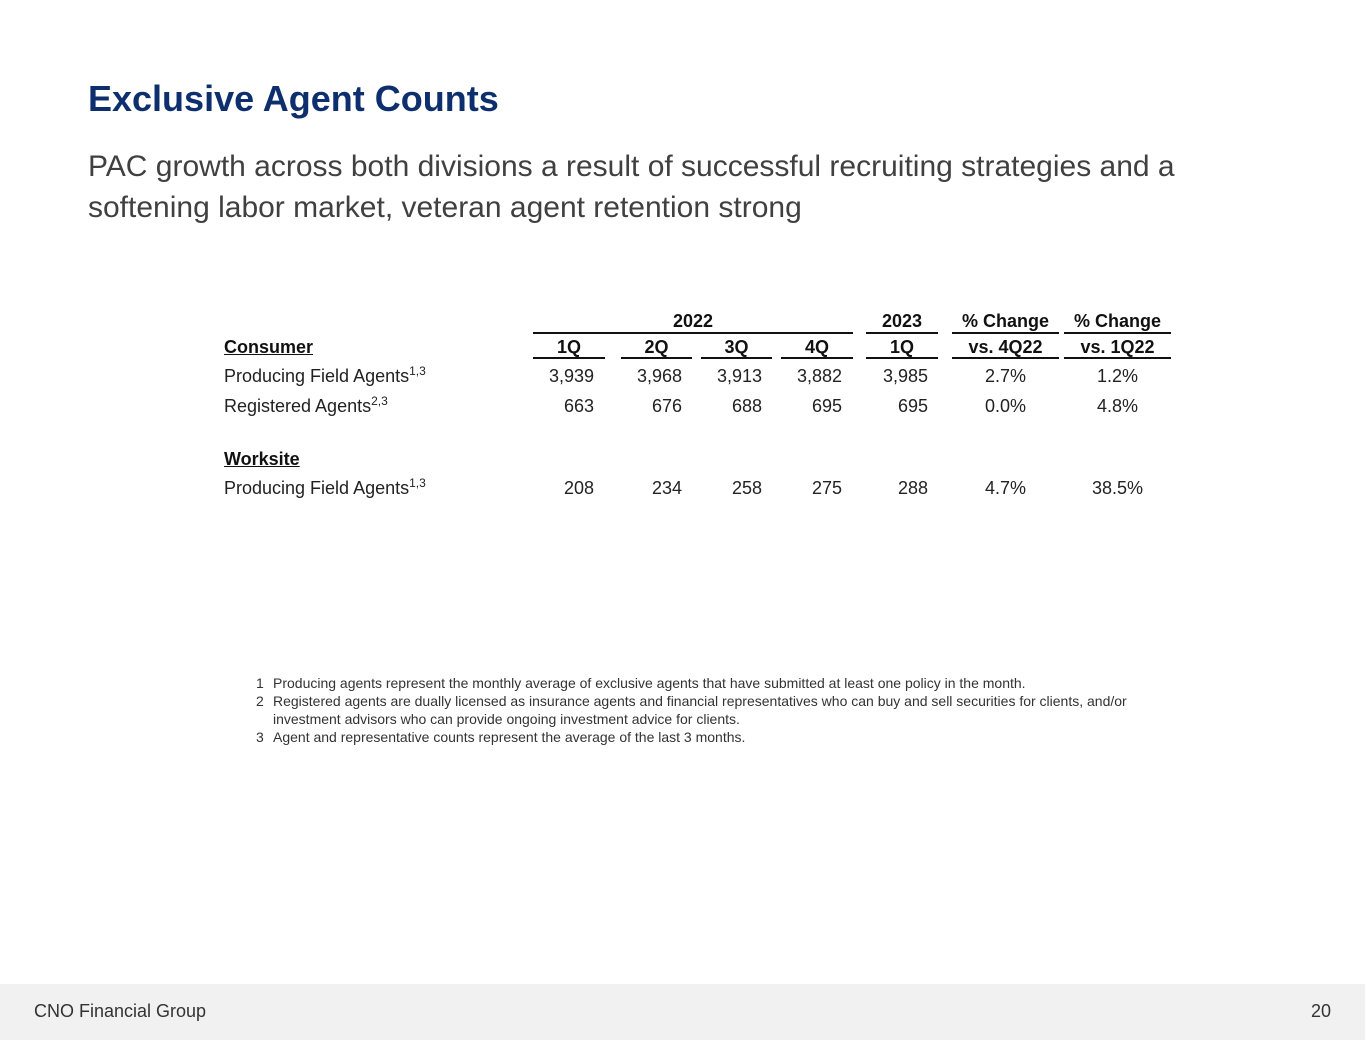  Describe the element at coordinates (826, 488) in the screenshot. I see `cell-value: 275` at that location.